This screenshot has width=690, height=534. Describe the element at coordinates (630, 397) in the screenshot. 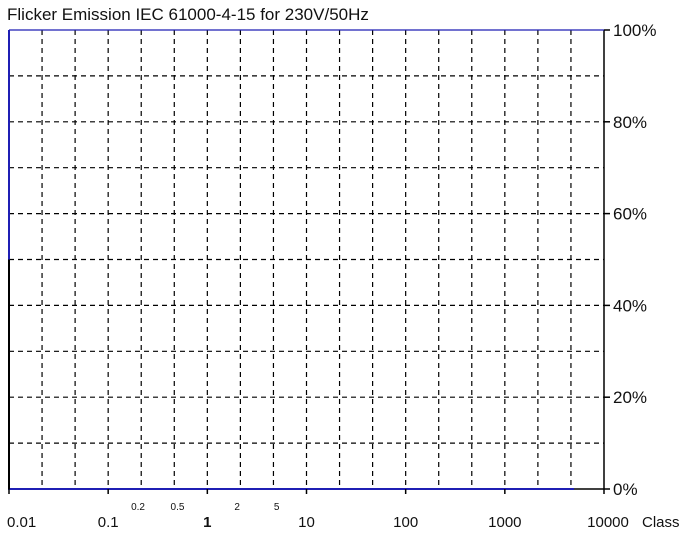

I see `y-tick-label: 20%` at that location.